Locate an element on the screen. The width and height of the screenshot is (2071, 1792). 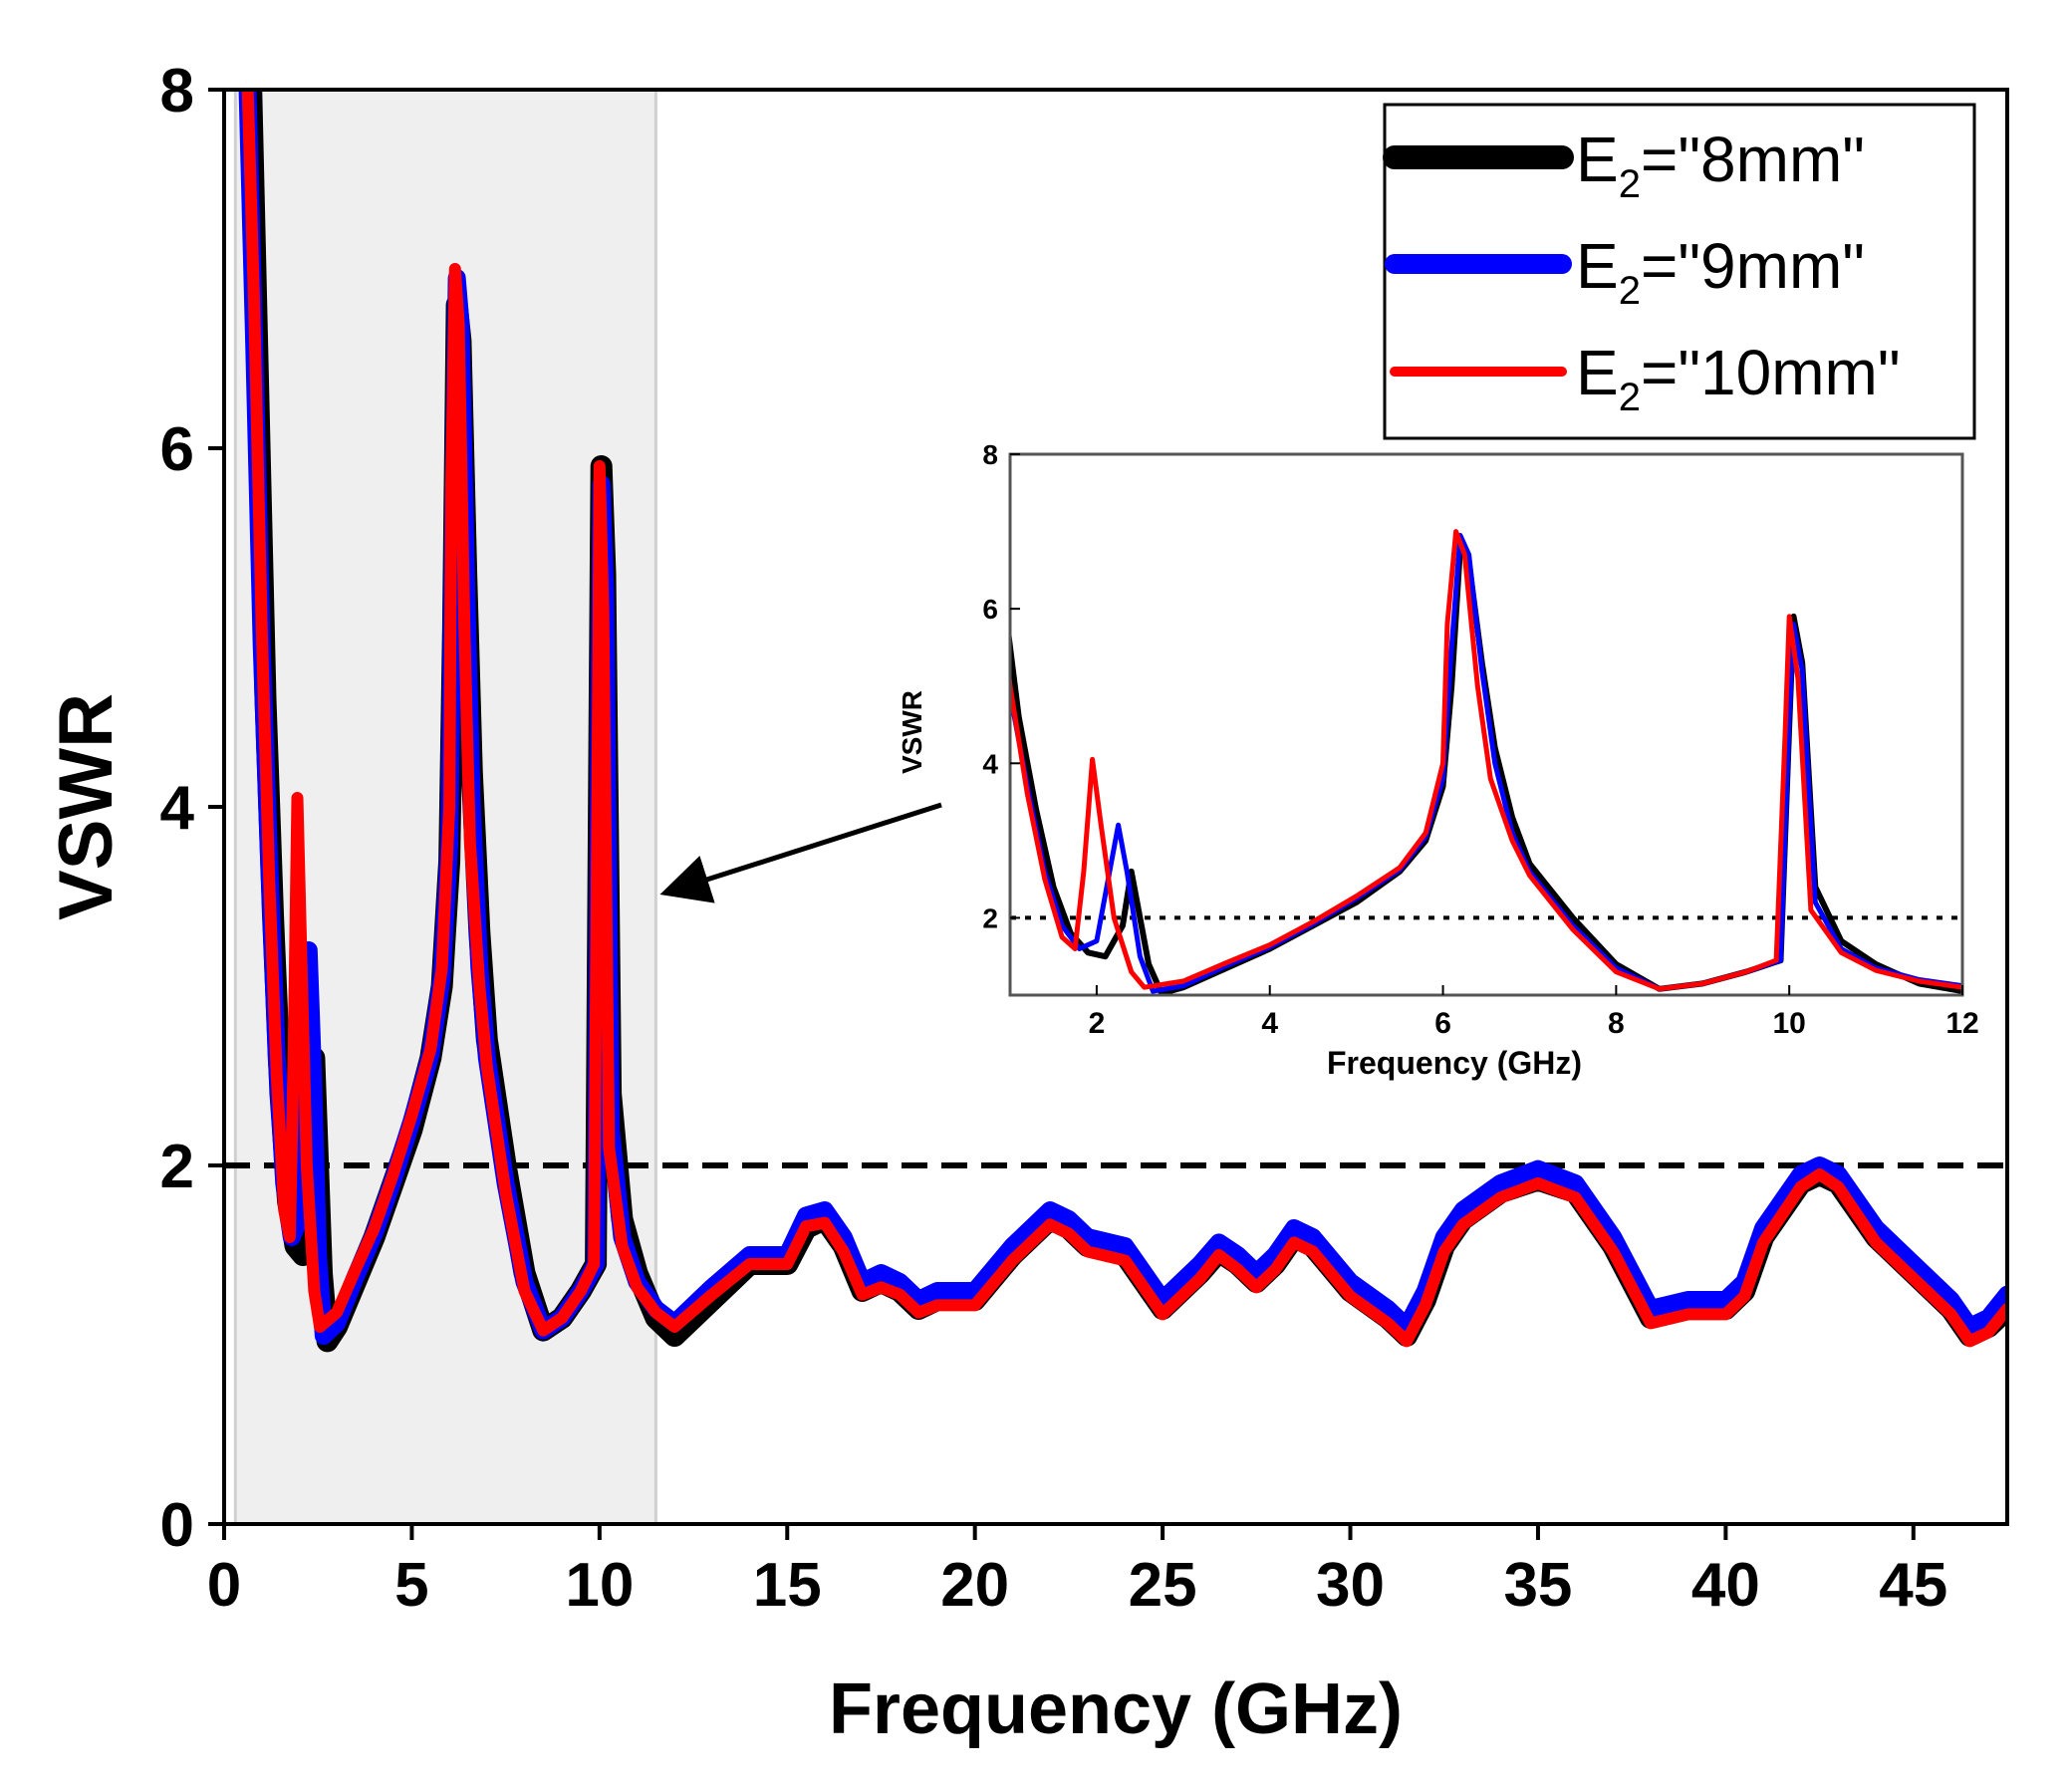
inset-x-axis-label: Frequency (GHz) is located at coordinates (1454, 1063).